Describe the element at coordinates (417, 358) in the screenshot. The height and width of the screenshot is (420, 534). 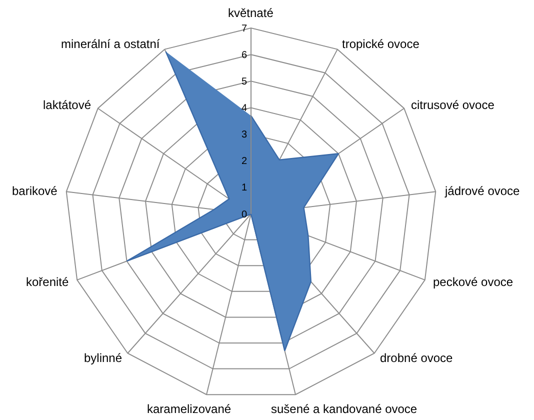
I see `spoke-label: drobné ovoce` at that location.